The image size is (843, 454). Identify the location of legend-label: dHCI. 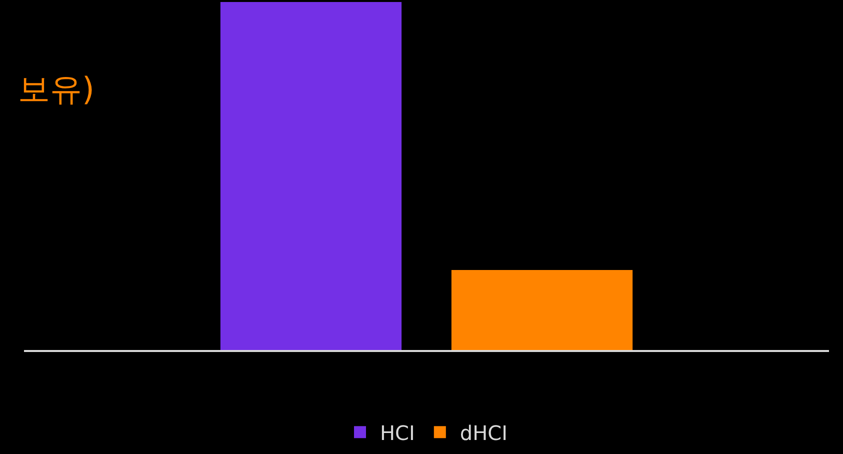
(484, 432).